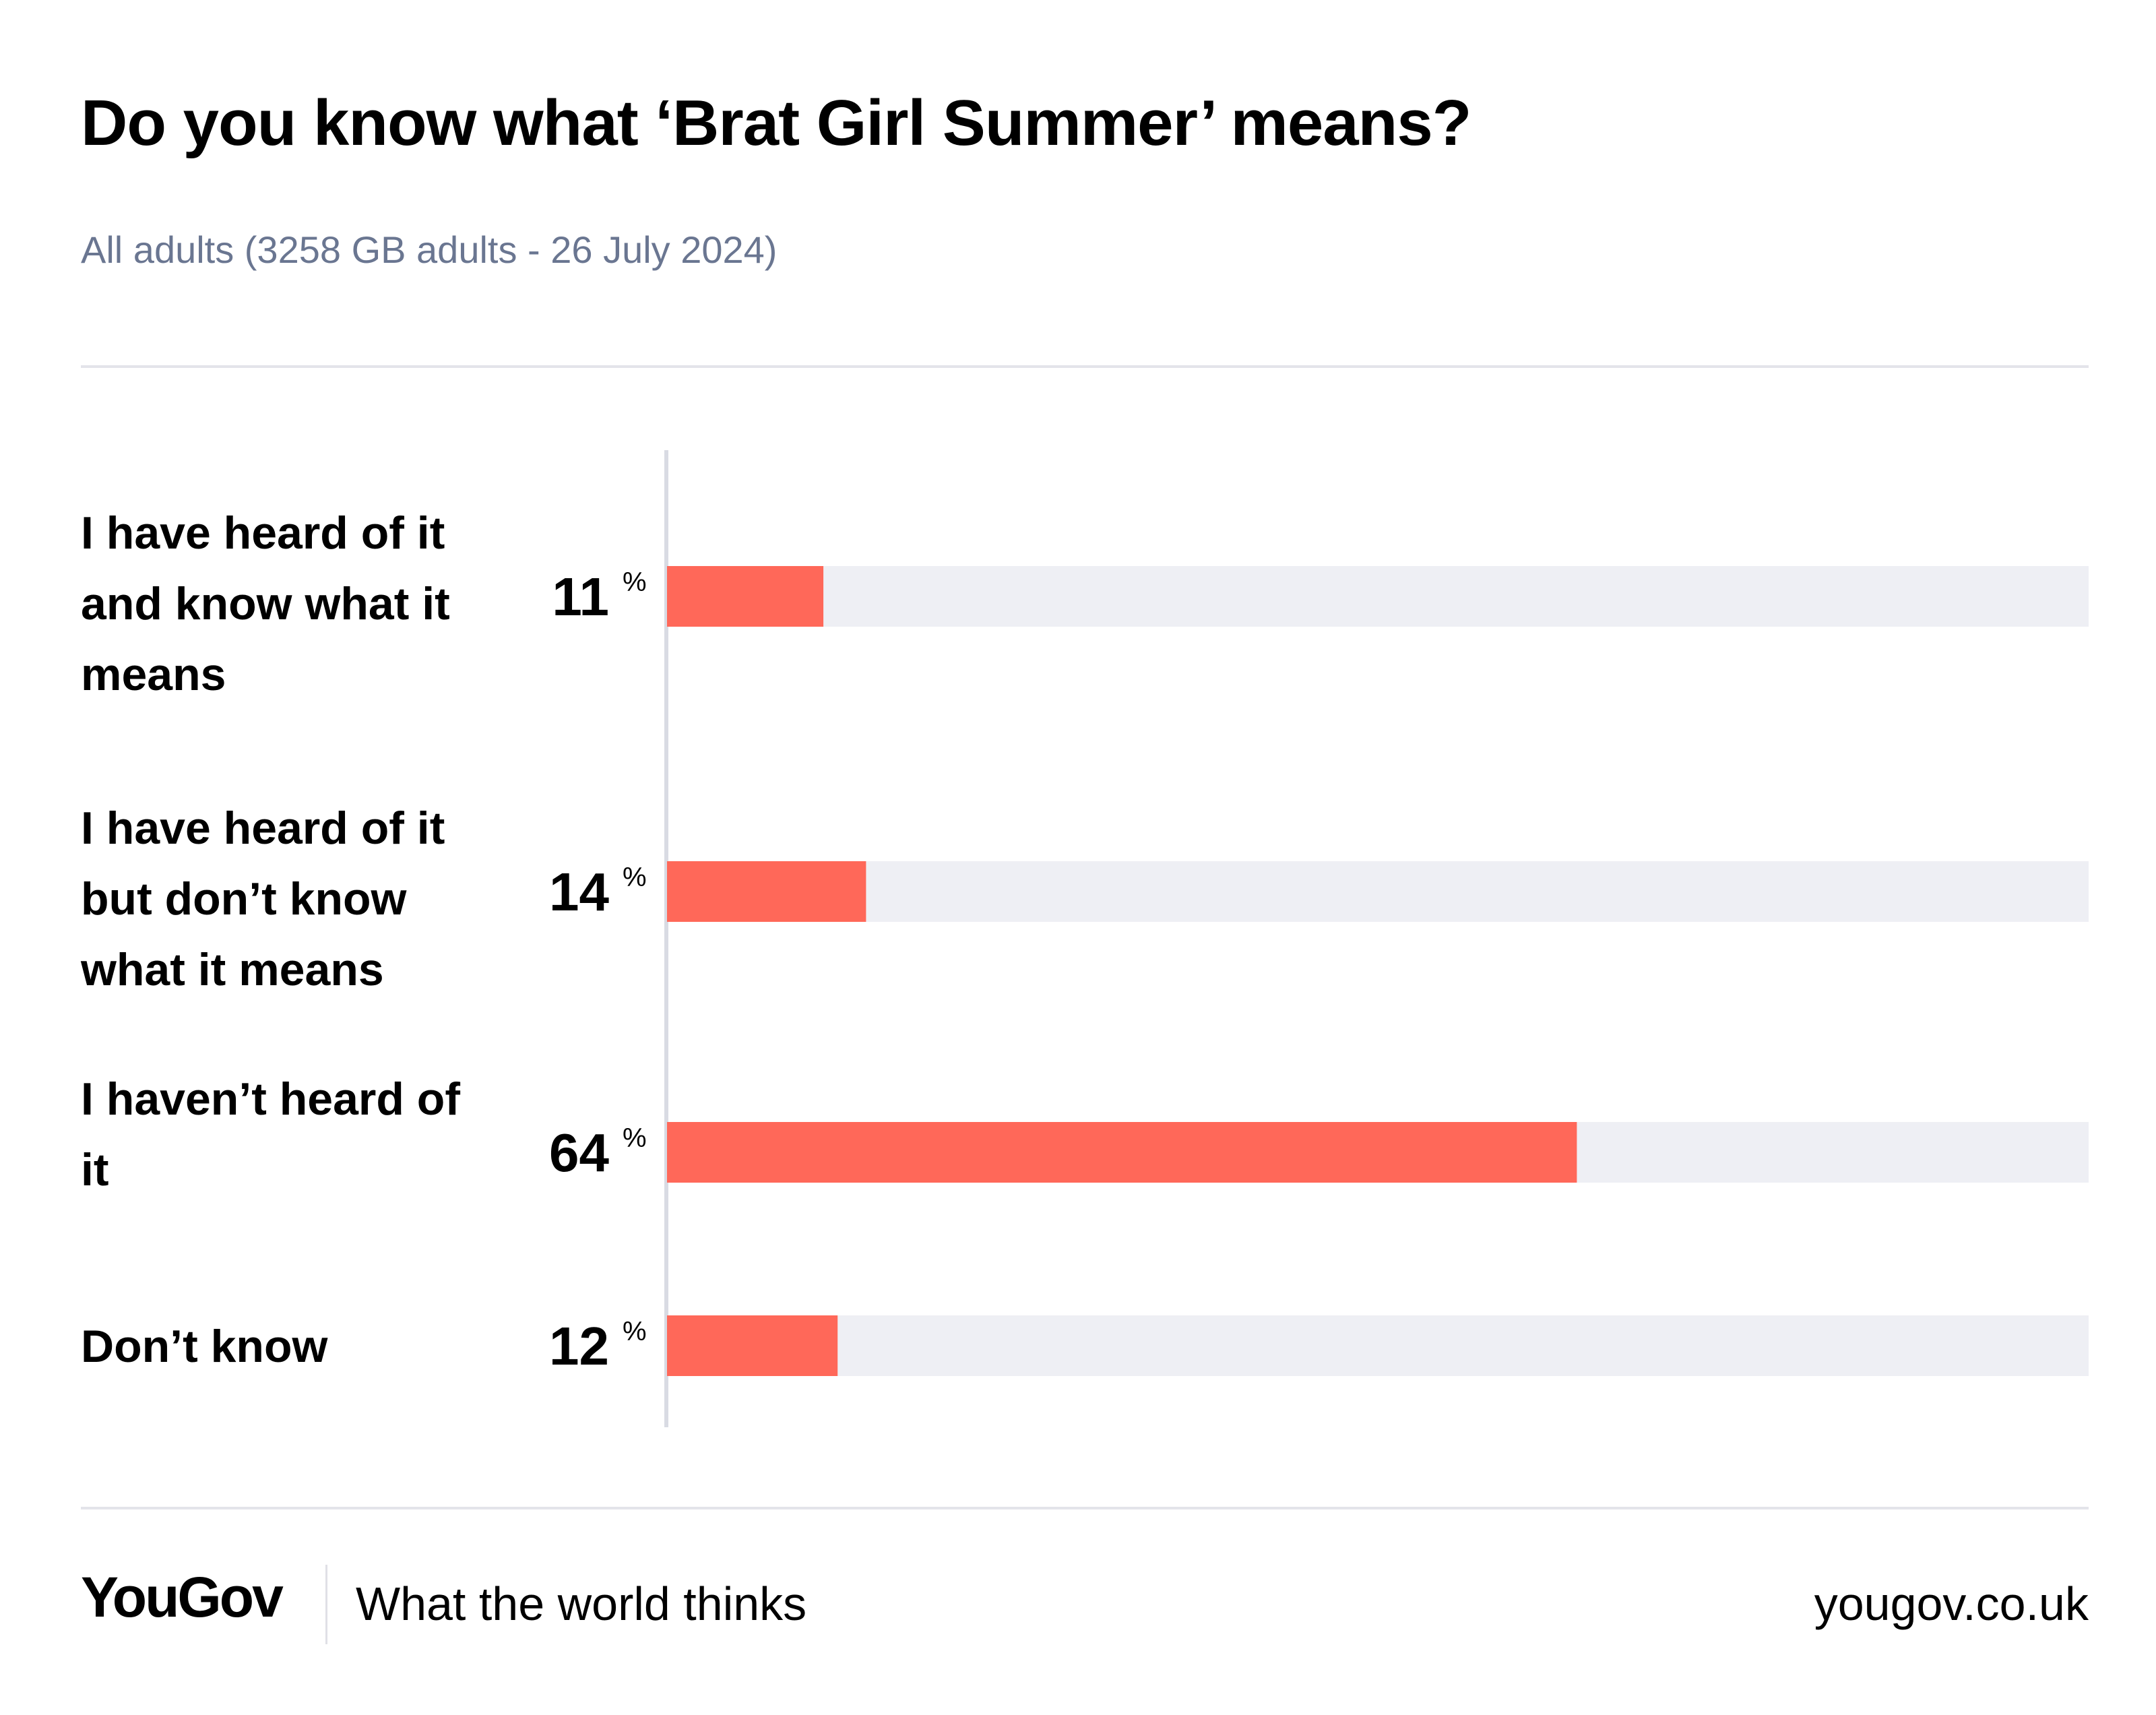  What do you see at coordinates (580, 597) in the screenshot?
I see `data-label: 11` at bounding box center [580, 597].